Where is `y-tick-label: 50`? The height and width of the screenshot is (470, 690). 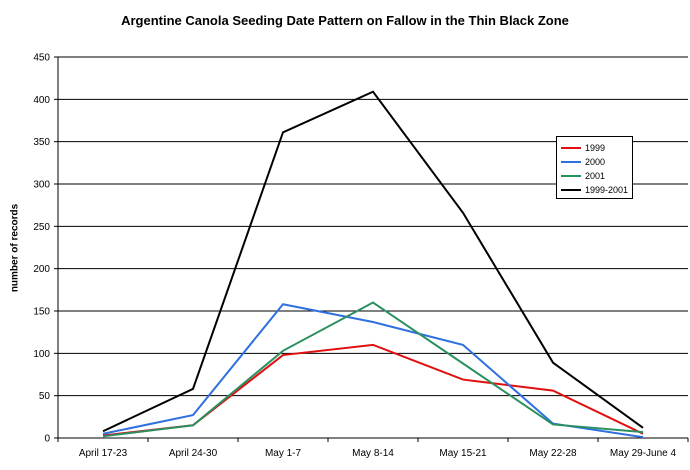 y-tick-label: 50 is located at coordinates (45, 396).